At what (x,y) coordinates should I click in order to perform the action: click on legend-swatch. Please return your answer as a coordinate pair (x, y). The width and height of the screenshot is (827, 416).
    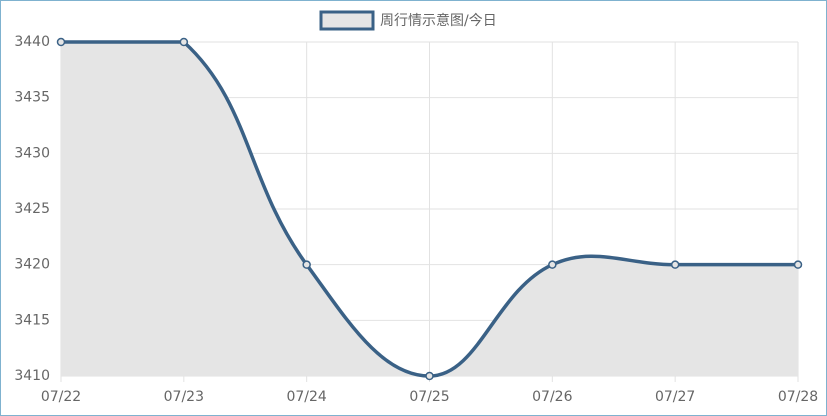
    Looking at the image, I should click on (347, 20).